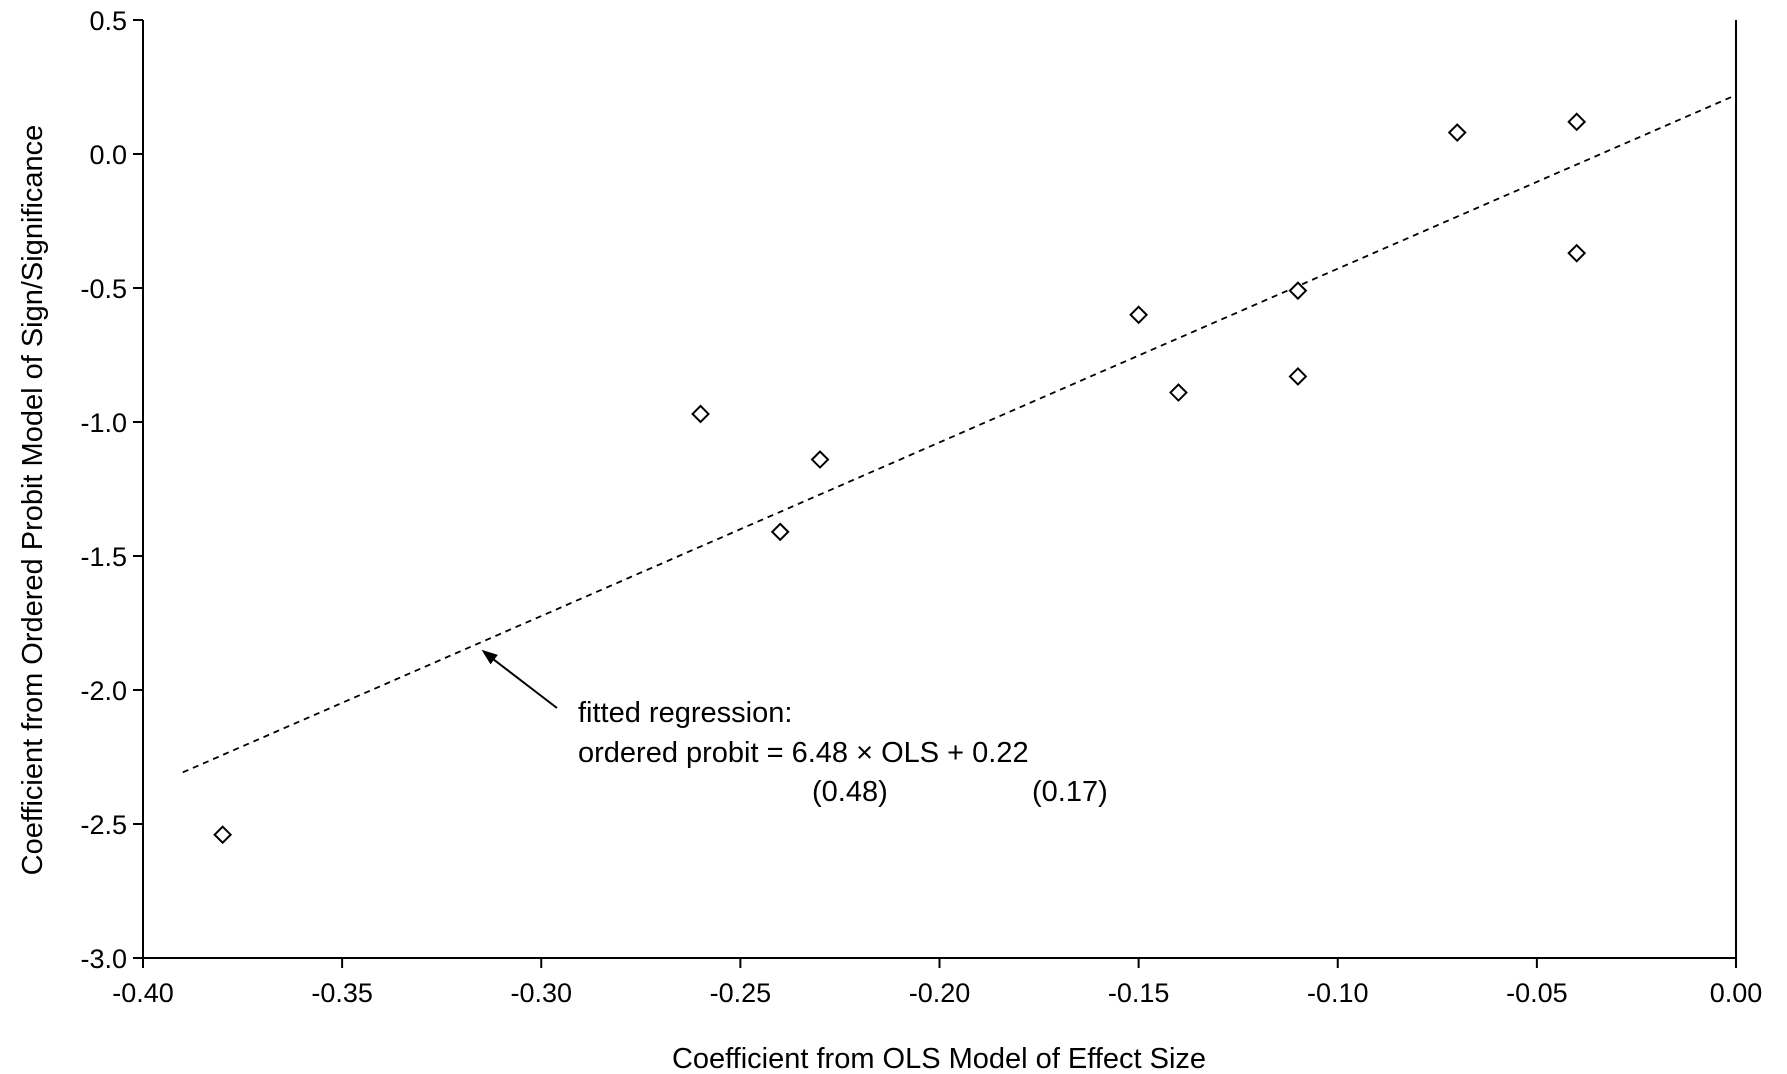 This screenshot has width=1787, height=1074. What do you see at coordinates (103, 959) in the screenshot?
I see `y-tick-label: -3.0` at bounding box center [103, 959].